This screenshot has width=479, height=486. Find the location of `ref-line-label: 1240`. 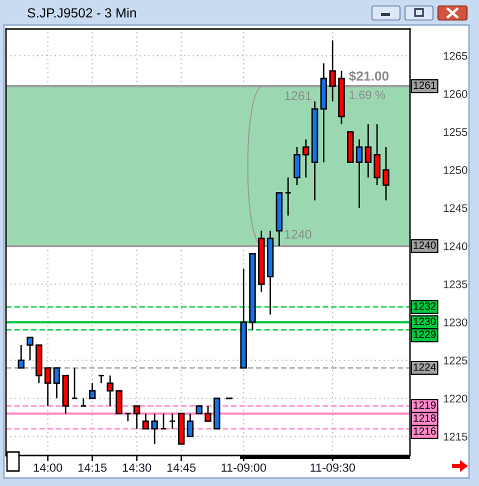

ref-line-label: 1240 is located at coordinates (425, 245).